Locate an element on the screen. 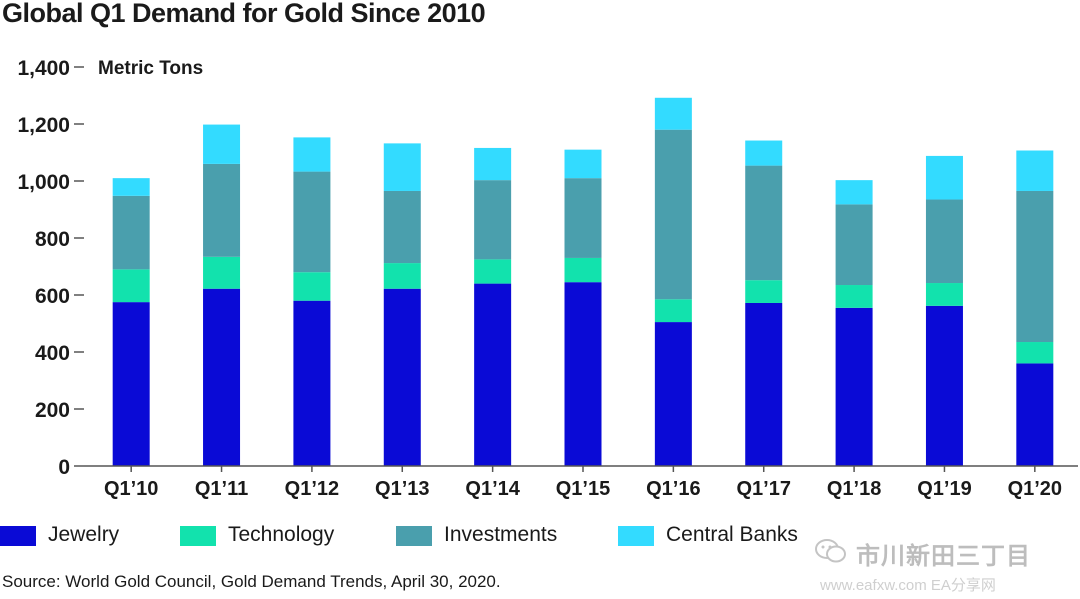 The height and width of the screenshot is (599, 1080). legend-label-technology: Technology is located at coordinates (281, 534).